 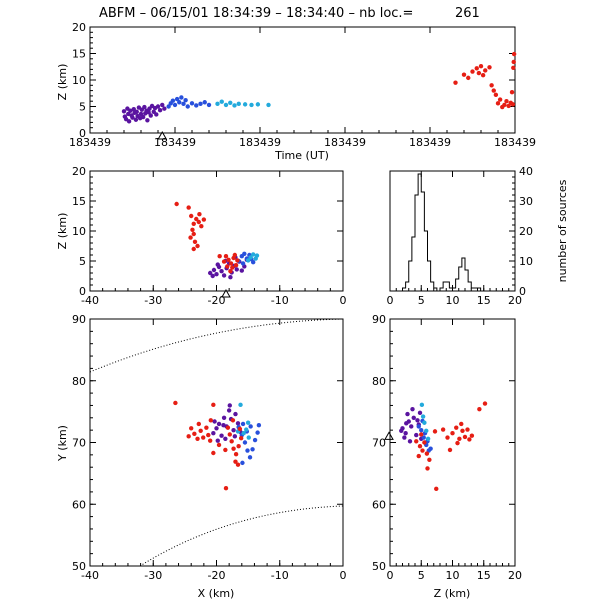 What do you see at coordinates (79, 171) in the screenshot?
I see `x_z-ytick-label: 20` at bounding box center [79, 171].